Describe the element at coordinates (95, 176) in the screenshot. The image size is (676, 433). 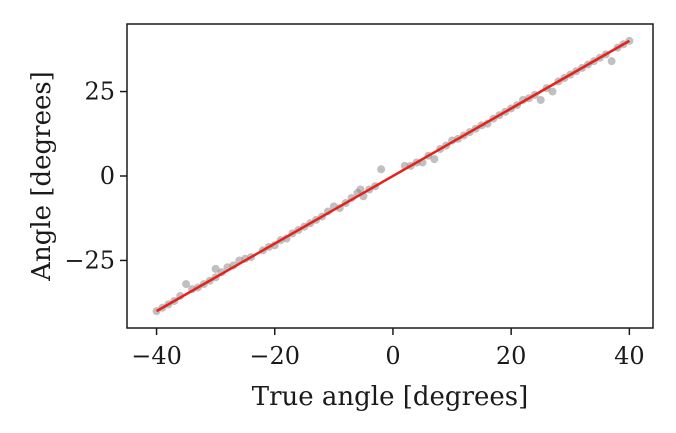
I see `y-axis-ticks: −25 0 25` at that location.